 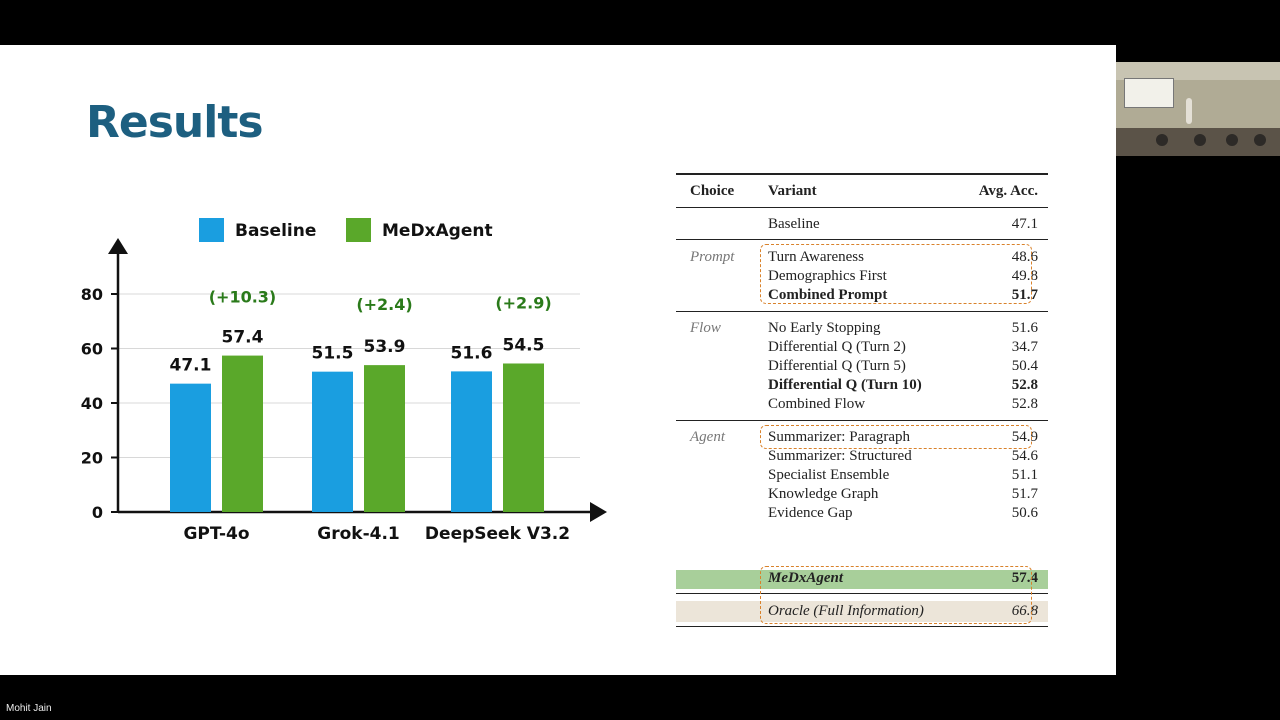 I want to click on y-tick-label: 60, so click(x=92, y=349).